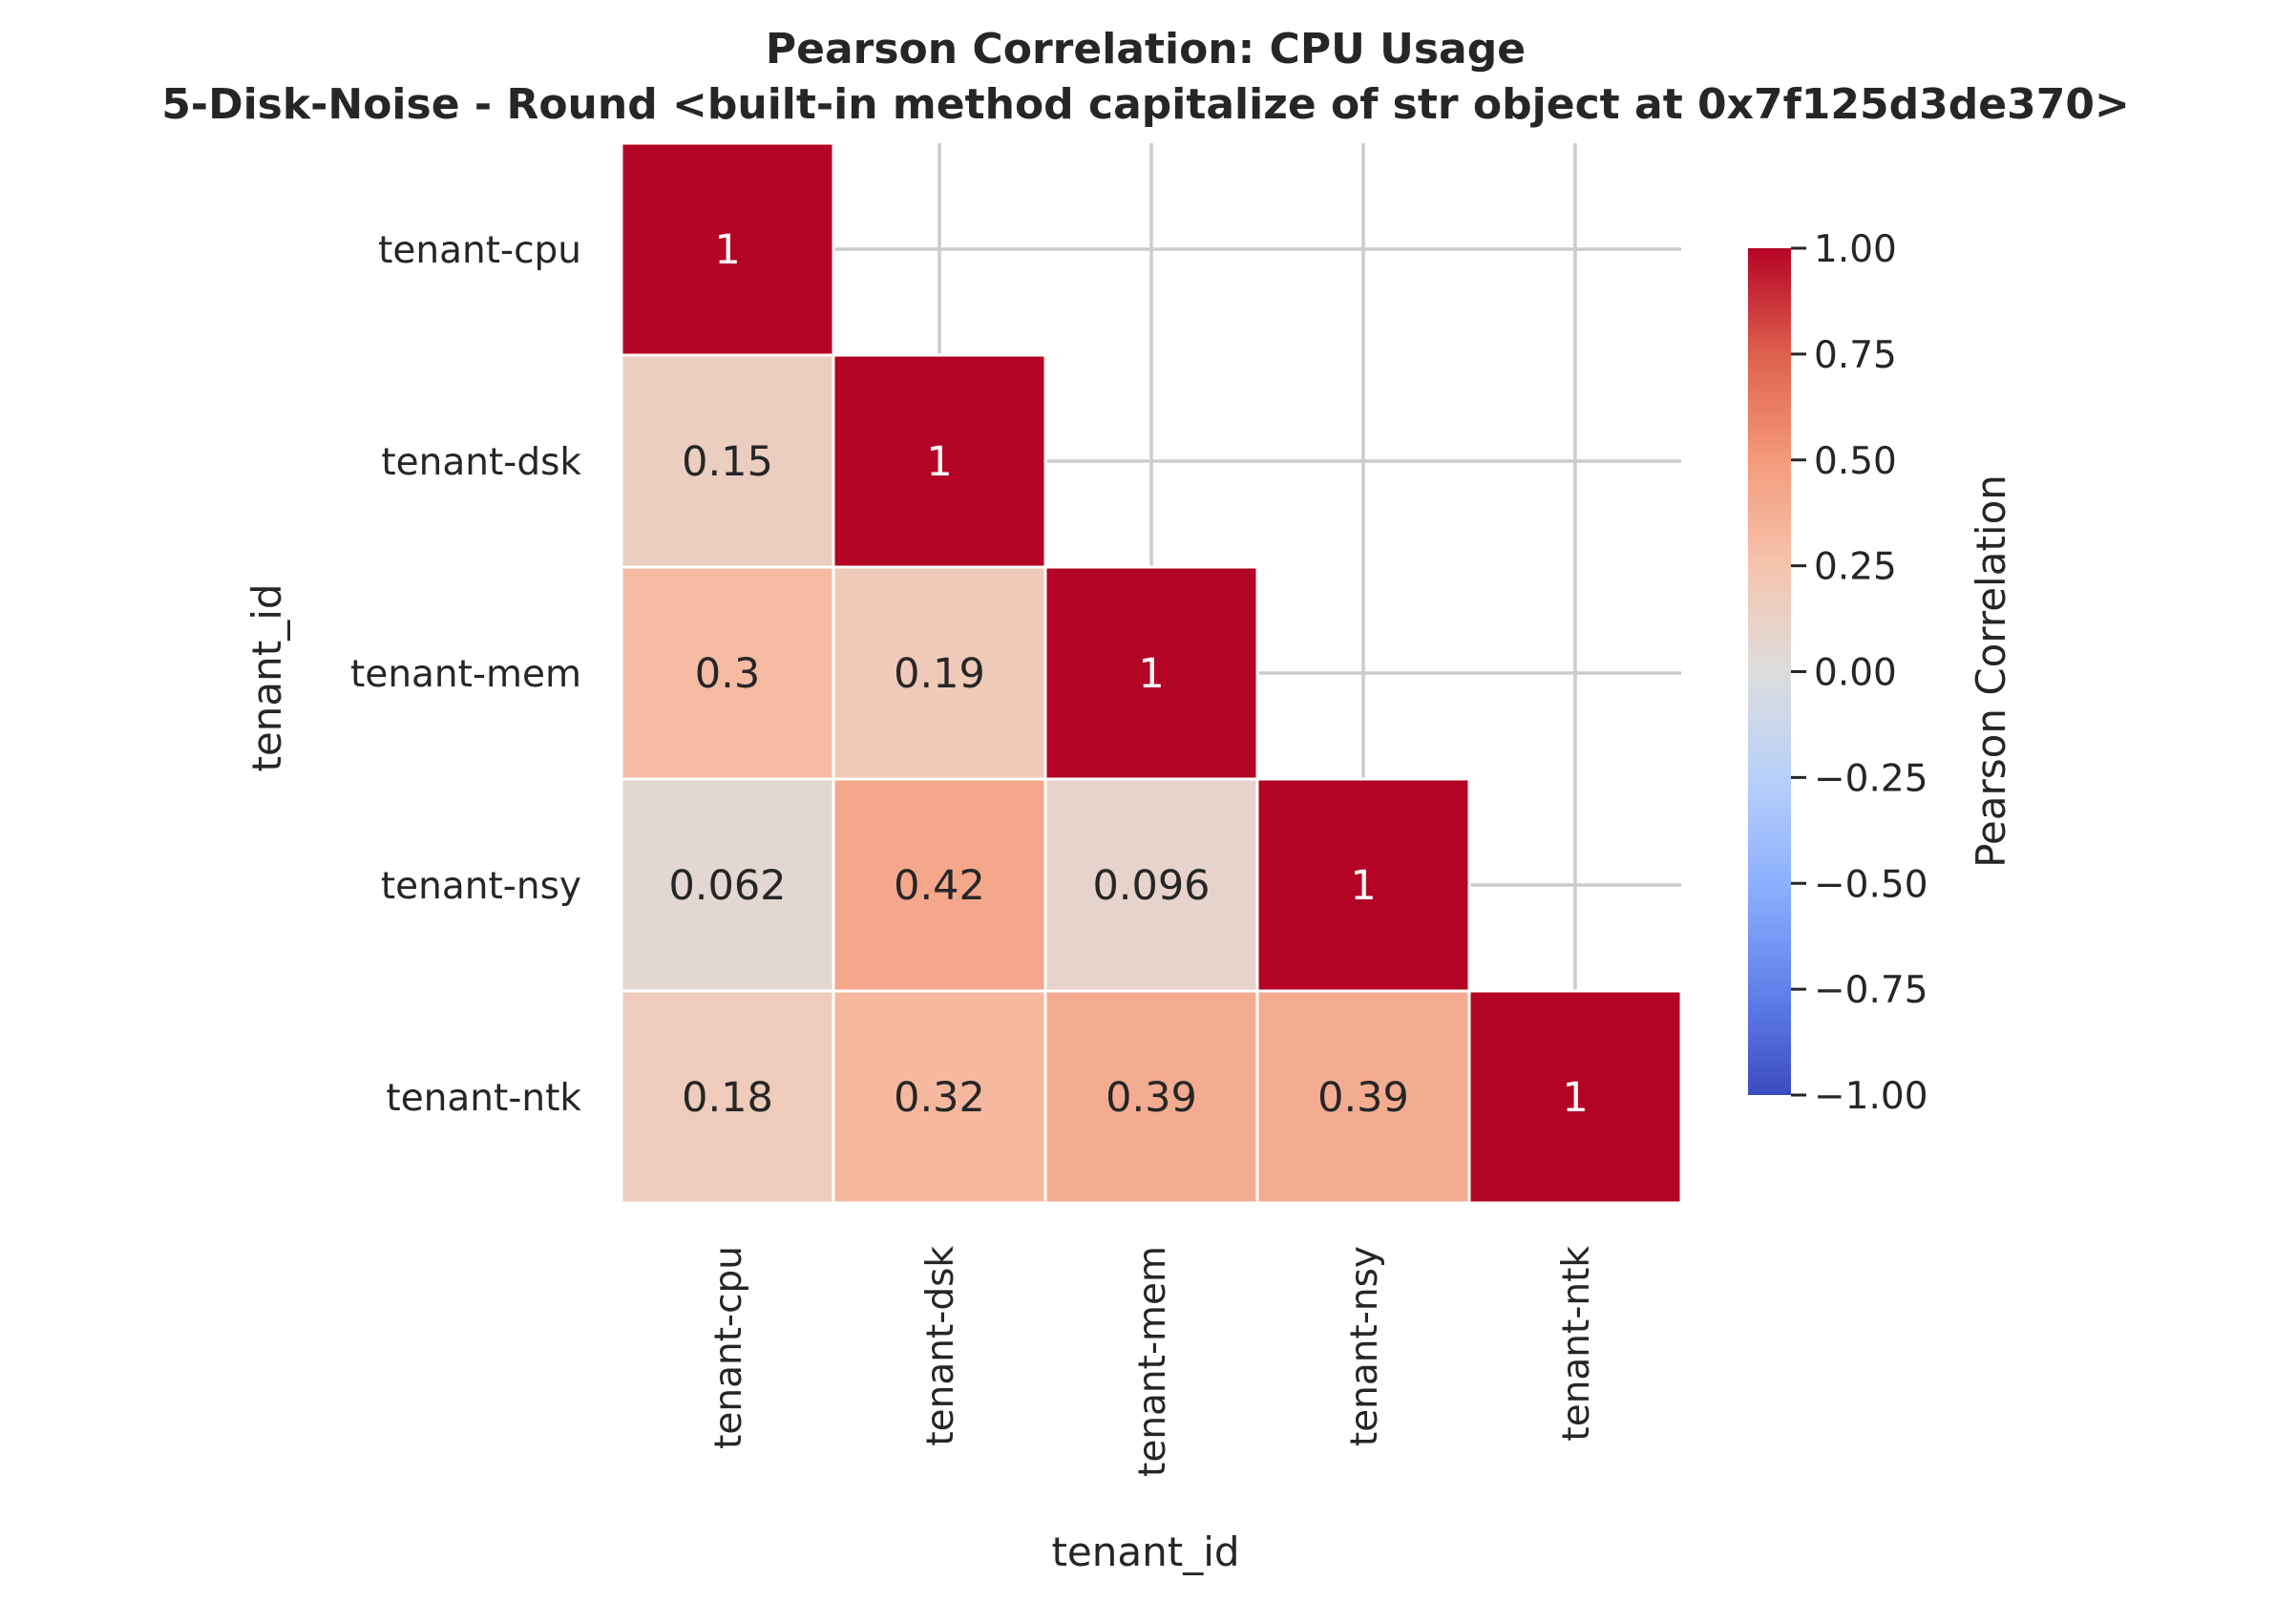  What do you see at coordinates (1855, 673) in the screenshot?
I see `colorbar-tick-label: 0.00` at bounding box center [1855, 673].